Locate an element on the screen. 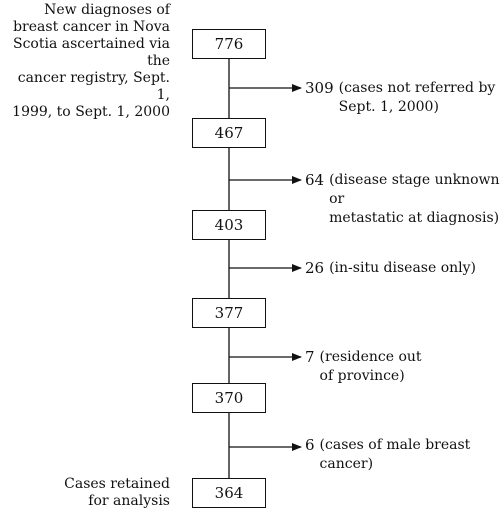 The width and height of the screenshot is (500, 513). exclusion-note-4: 7 (residence out of province) is located at coordinates (363, 367).